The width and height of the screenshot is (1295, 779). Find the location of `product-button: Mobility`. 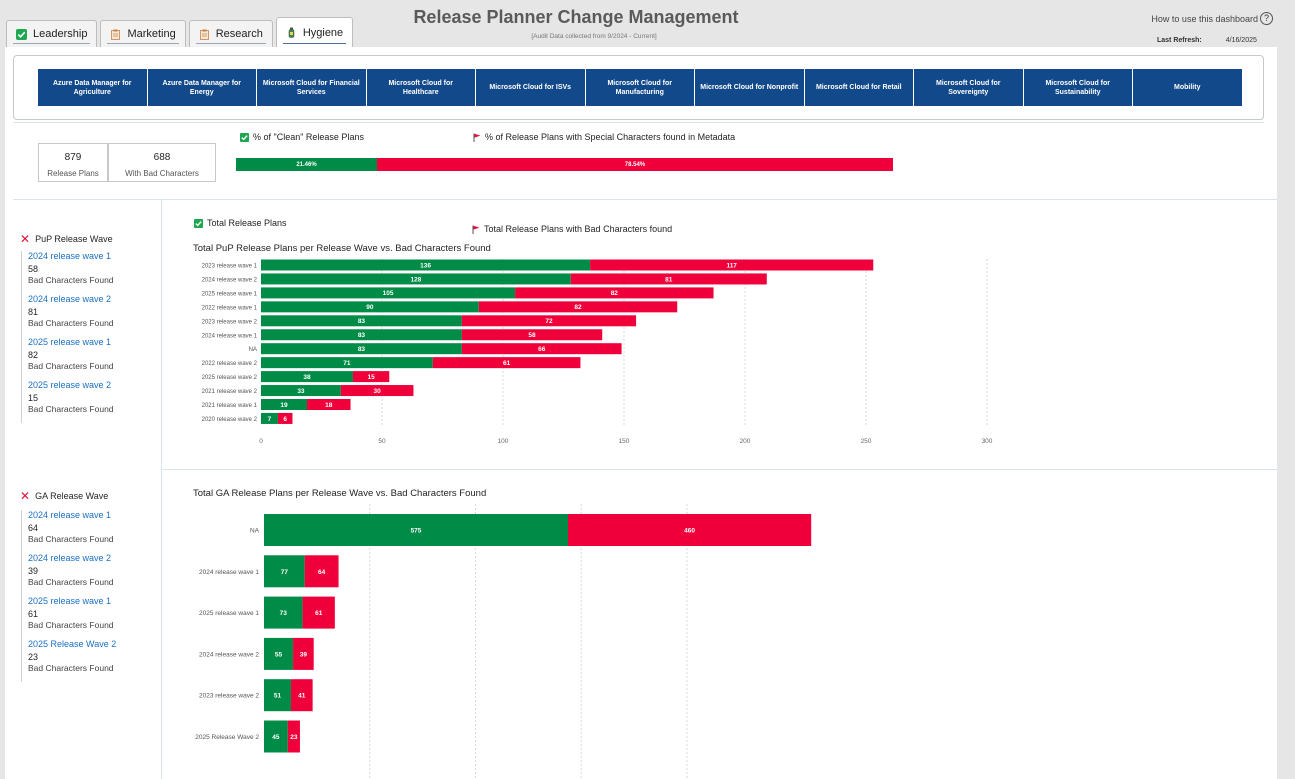

product-button: Mobility is located at coordinates (1187, 87).